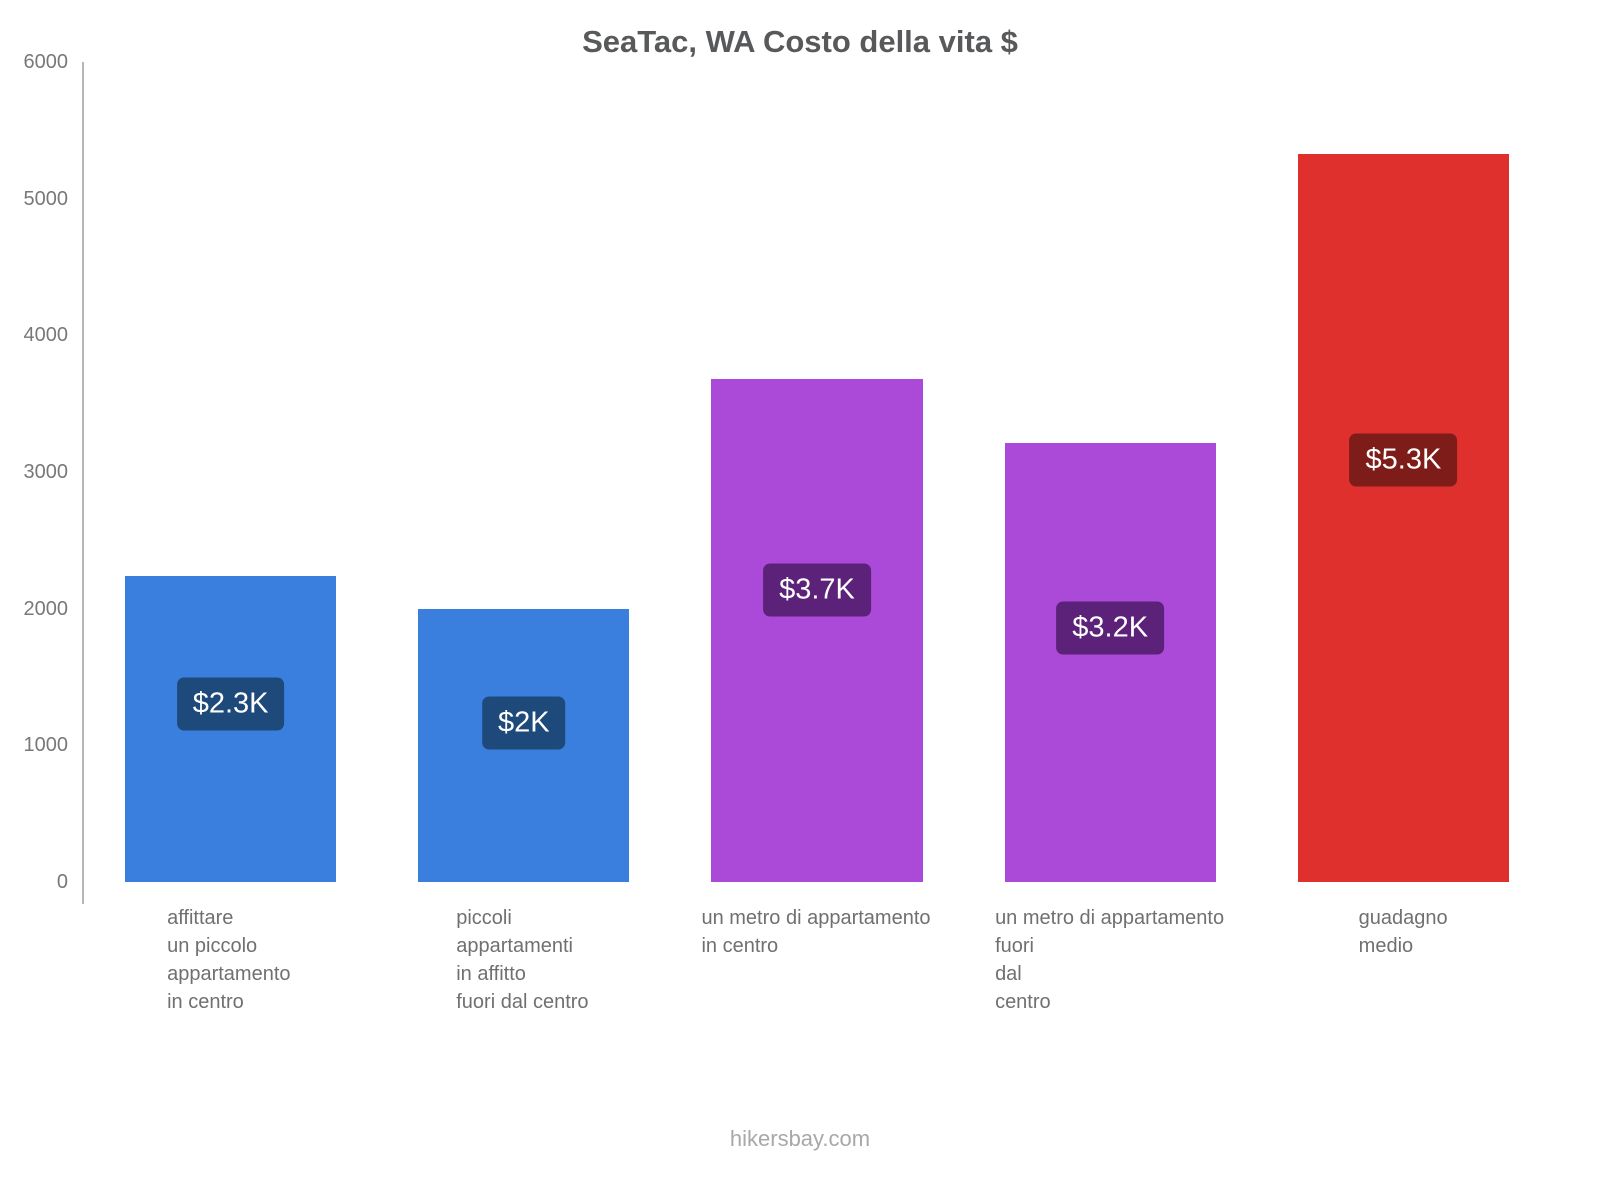 This screenshot has width=1600, height=1200. Describe the element at coordinates (46, 608) in the screenshot. I see `y-tick-label: 2000` at that location.